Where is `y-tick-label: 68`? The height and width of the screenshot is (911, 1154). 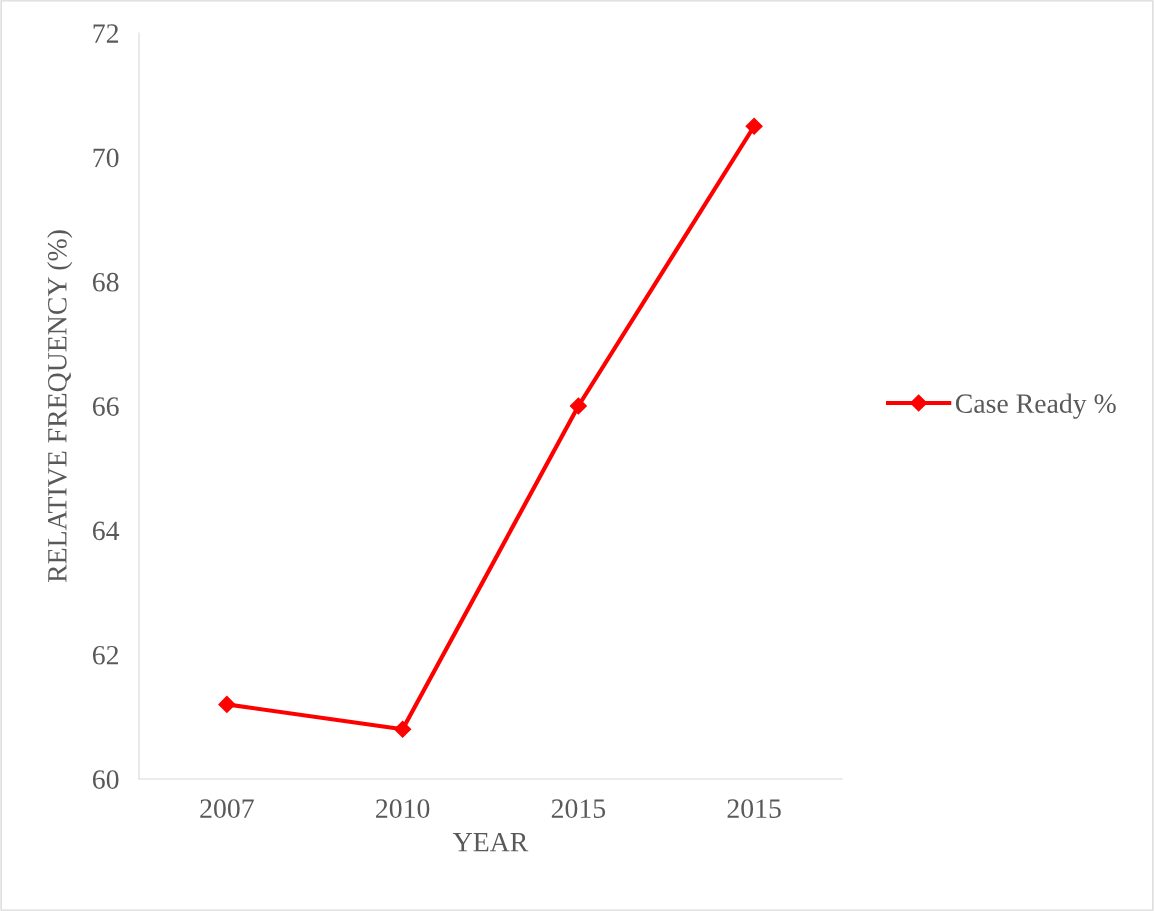
y-tick-label: 68 is located at coordinates (105, 282).